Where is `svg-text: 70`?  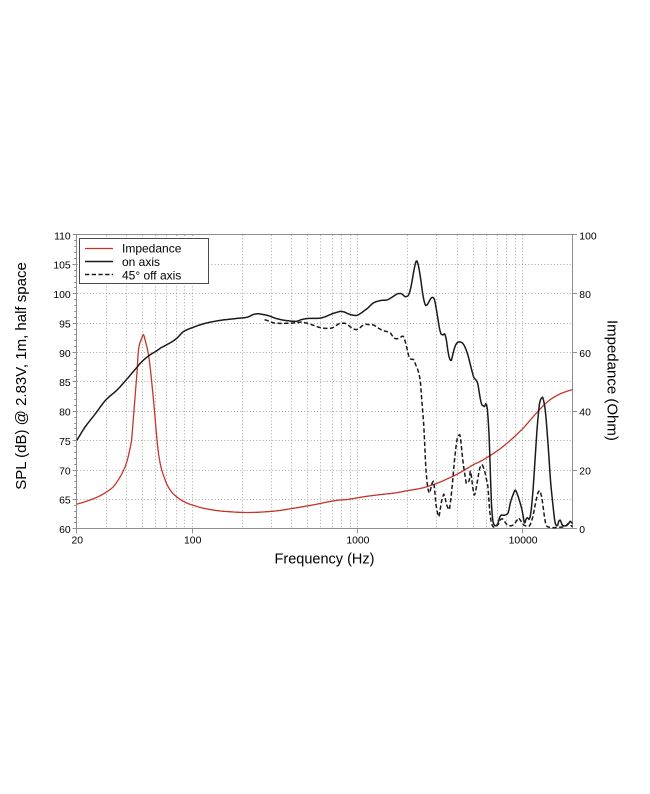 svg-text: 70 is located at coordinates (65, 471).